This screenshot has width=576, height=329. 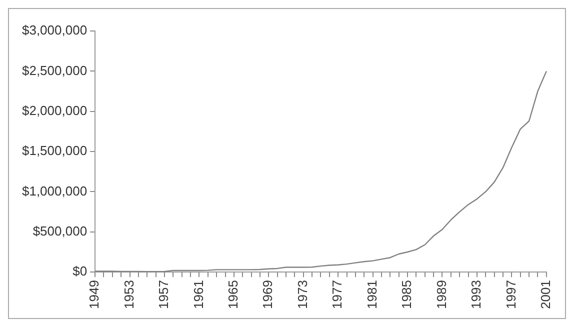 What do you see at coordinates (55, 70) in the screenshot?
I see `y-tick-label: $2,500,000` at bounding box center [55, 70].